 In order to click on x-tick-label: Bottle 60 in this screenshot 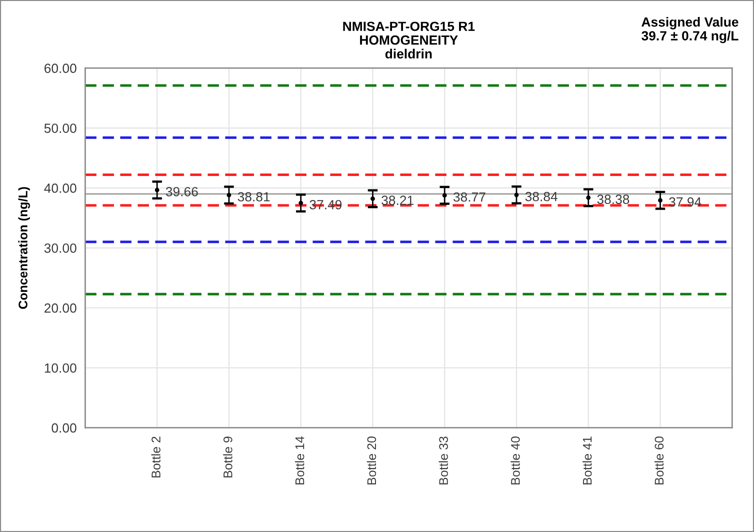, I will do `click(659, 460)`.